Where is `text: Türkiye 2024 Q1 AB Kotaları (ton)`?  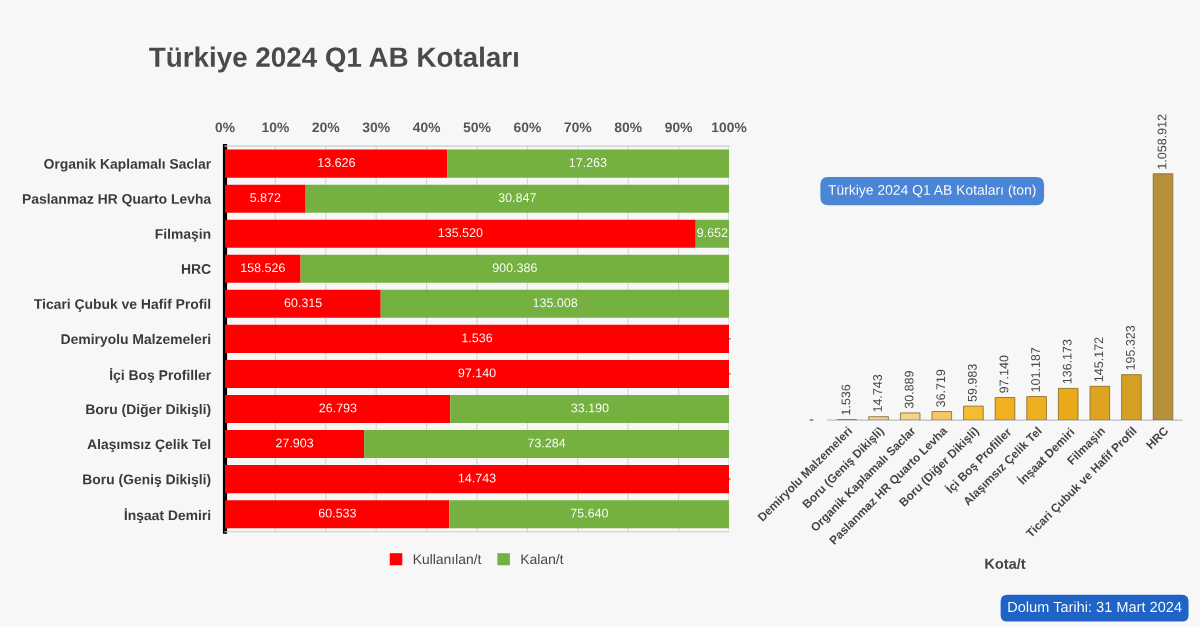
text: Türkiye 2024 Q1 AB Kotaları (ton) is located at coordinates (932, 191).